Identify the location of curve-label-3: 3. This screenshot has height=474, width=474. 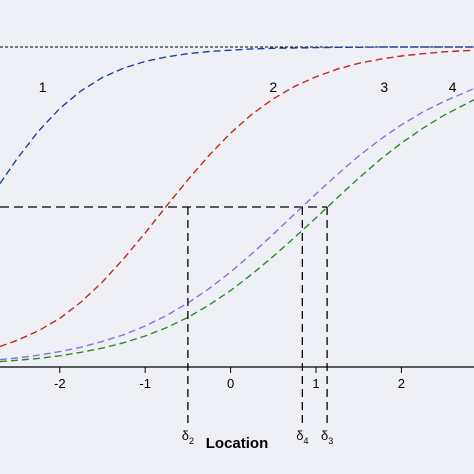
(384, 87).